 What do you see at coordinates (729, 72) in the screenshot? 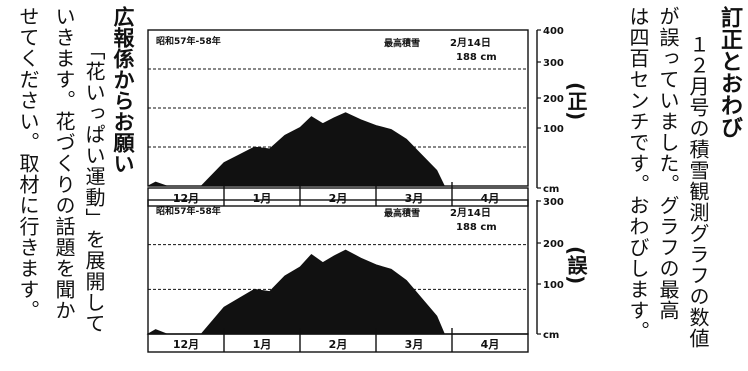
I see `correction-title: 訂正とおわび` at bounding box center [729, 72].